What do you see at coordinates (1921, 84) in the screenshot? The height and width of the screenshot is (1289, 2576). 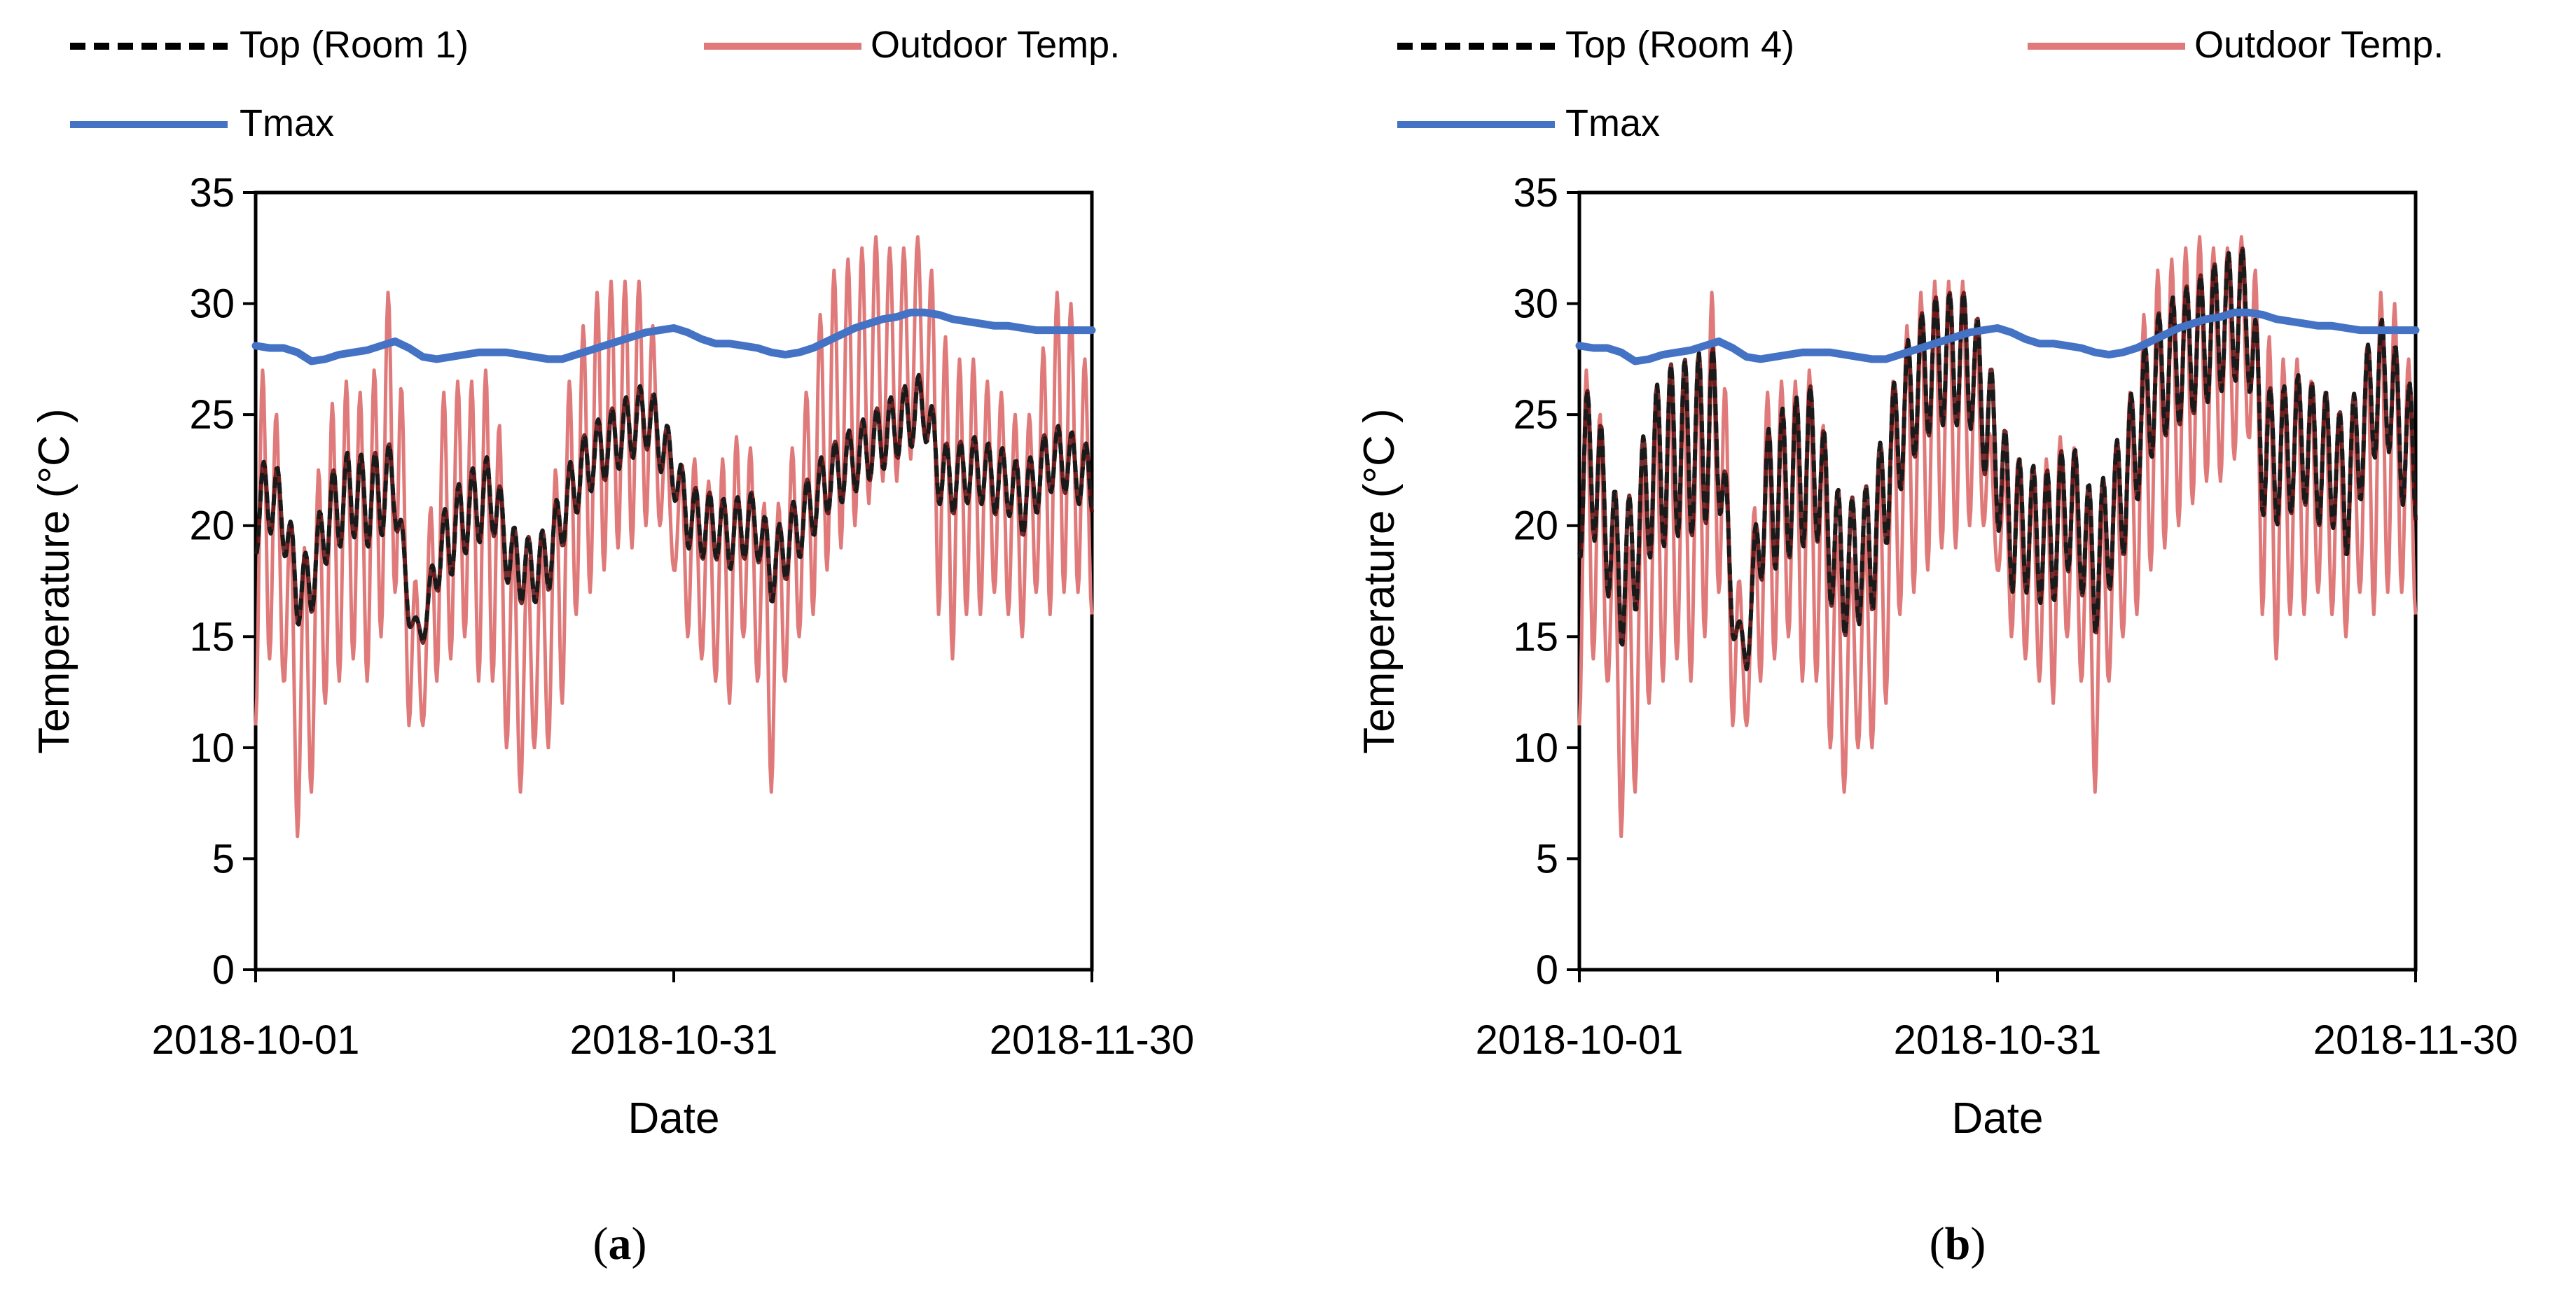 I see `legend: Top (Room 4) Outdoor Temp. Tmax` at bounding box center [1921, 84].